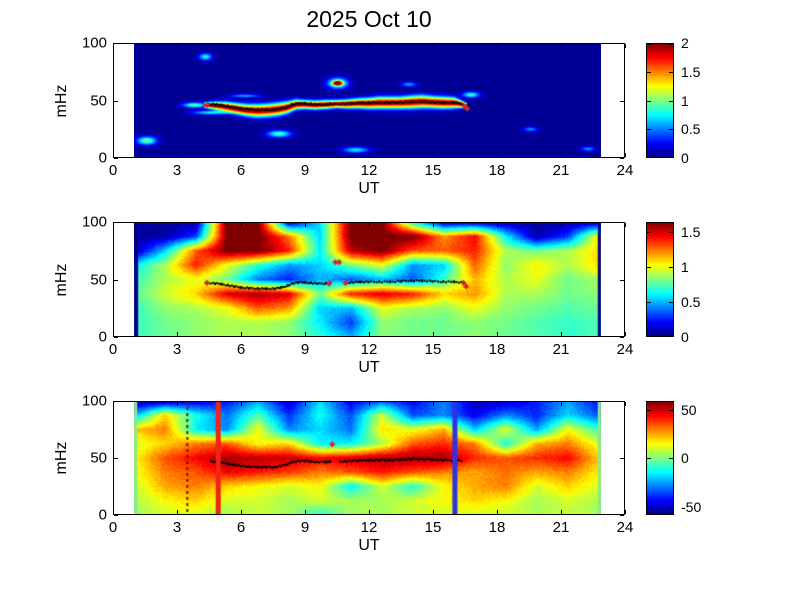 The height and width of the screenshot is (600, 801). What do you see at coordinates (305, 170) in the screenshot?
I see `x-tick-label: 9` at bounding box center [305, 170].